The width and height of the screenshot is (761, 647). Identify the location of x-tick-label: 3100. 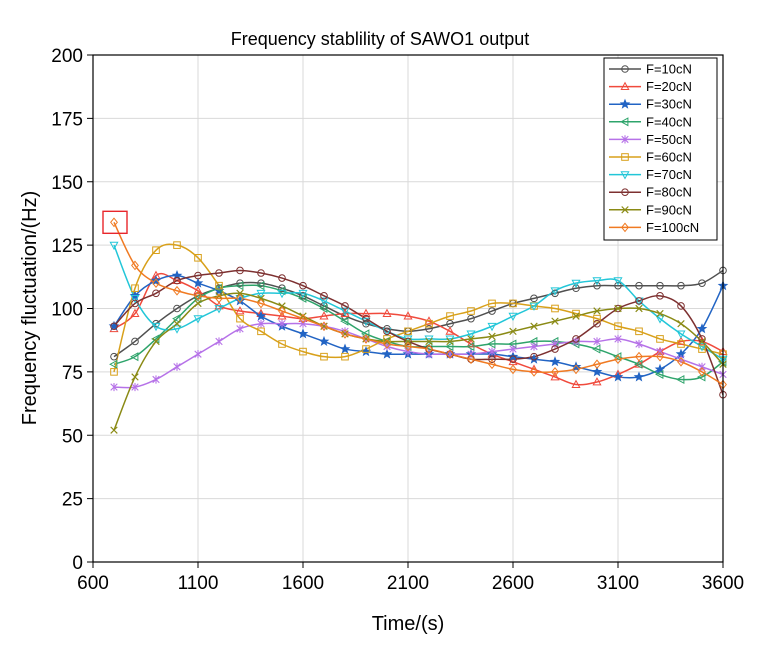
(618, 583).